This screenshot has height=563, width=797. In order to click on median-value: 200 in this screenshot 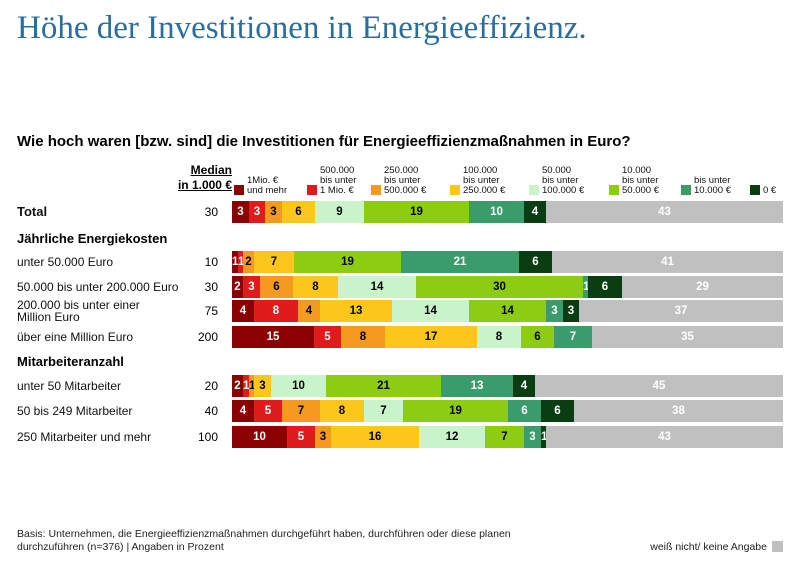, I will do `click(207, 337)`.